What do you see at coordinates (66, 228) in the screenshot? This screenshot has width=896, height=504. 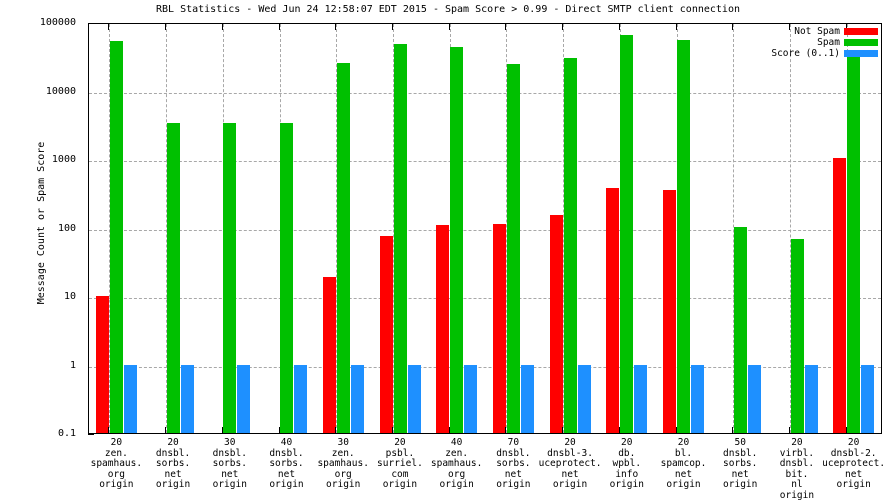 I see `y-tick-text: 100` at bounding box center [66, 228].